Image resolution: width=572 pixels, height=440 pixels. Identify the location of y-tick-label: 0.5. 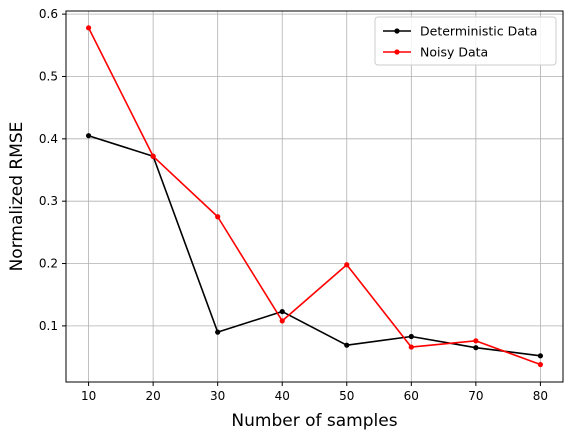
(48, 76).